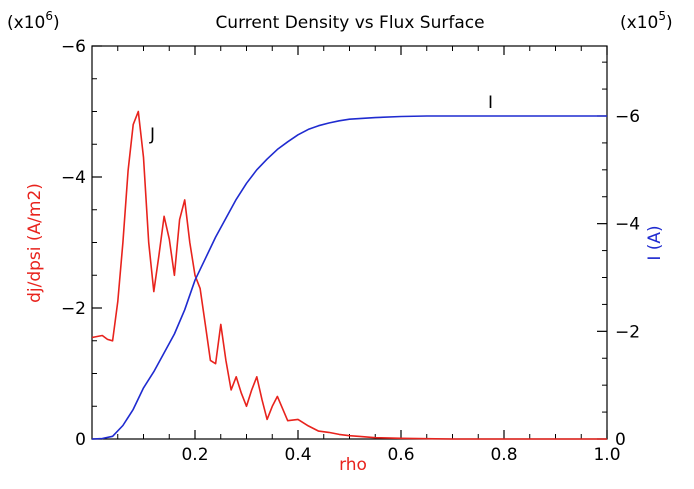 The image size is (694, 489). Describe the element at coordinates (73, 47) in the screenshot. I see `left-tick-label: −6` at that location.